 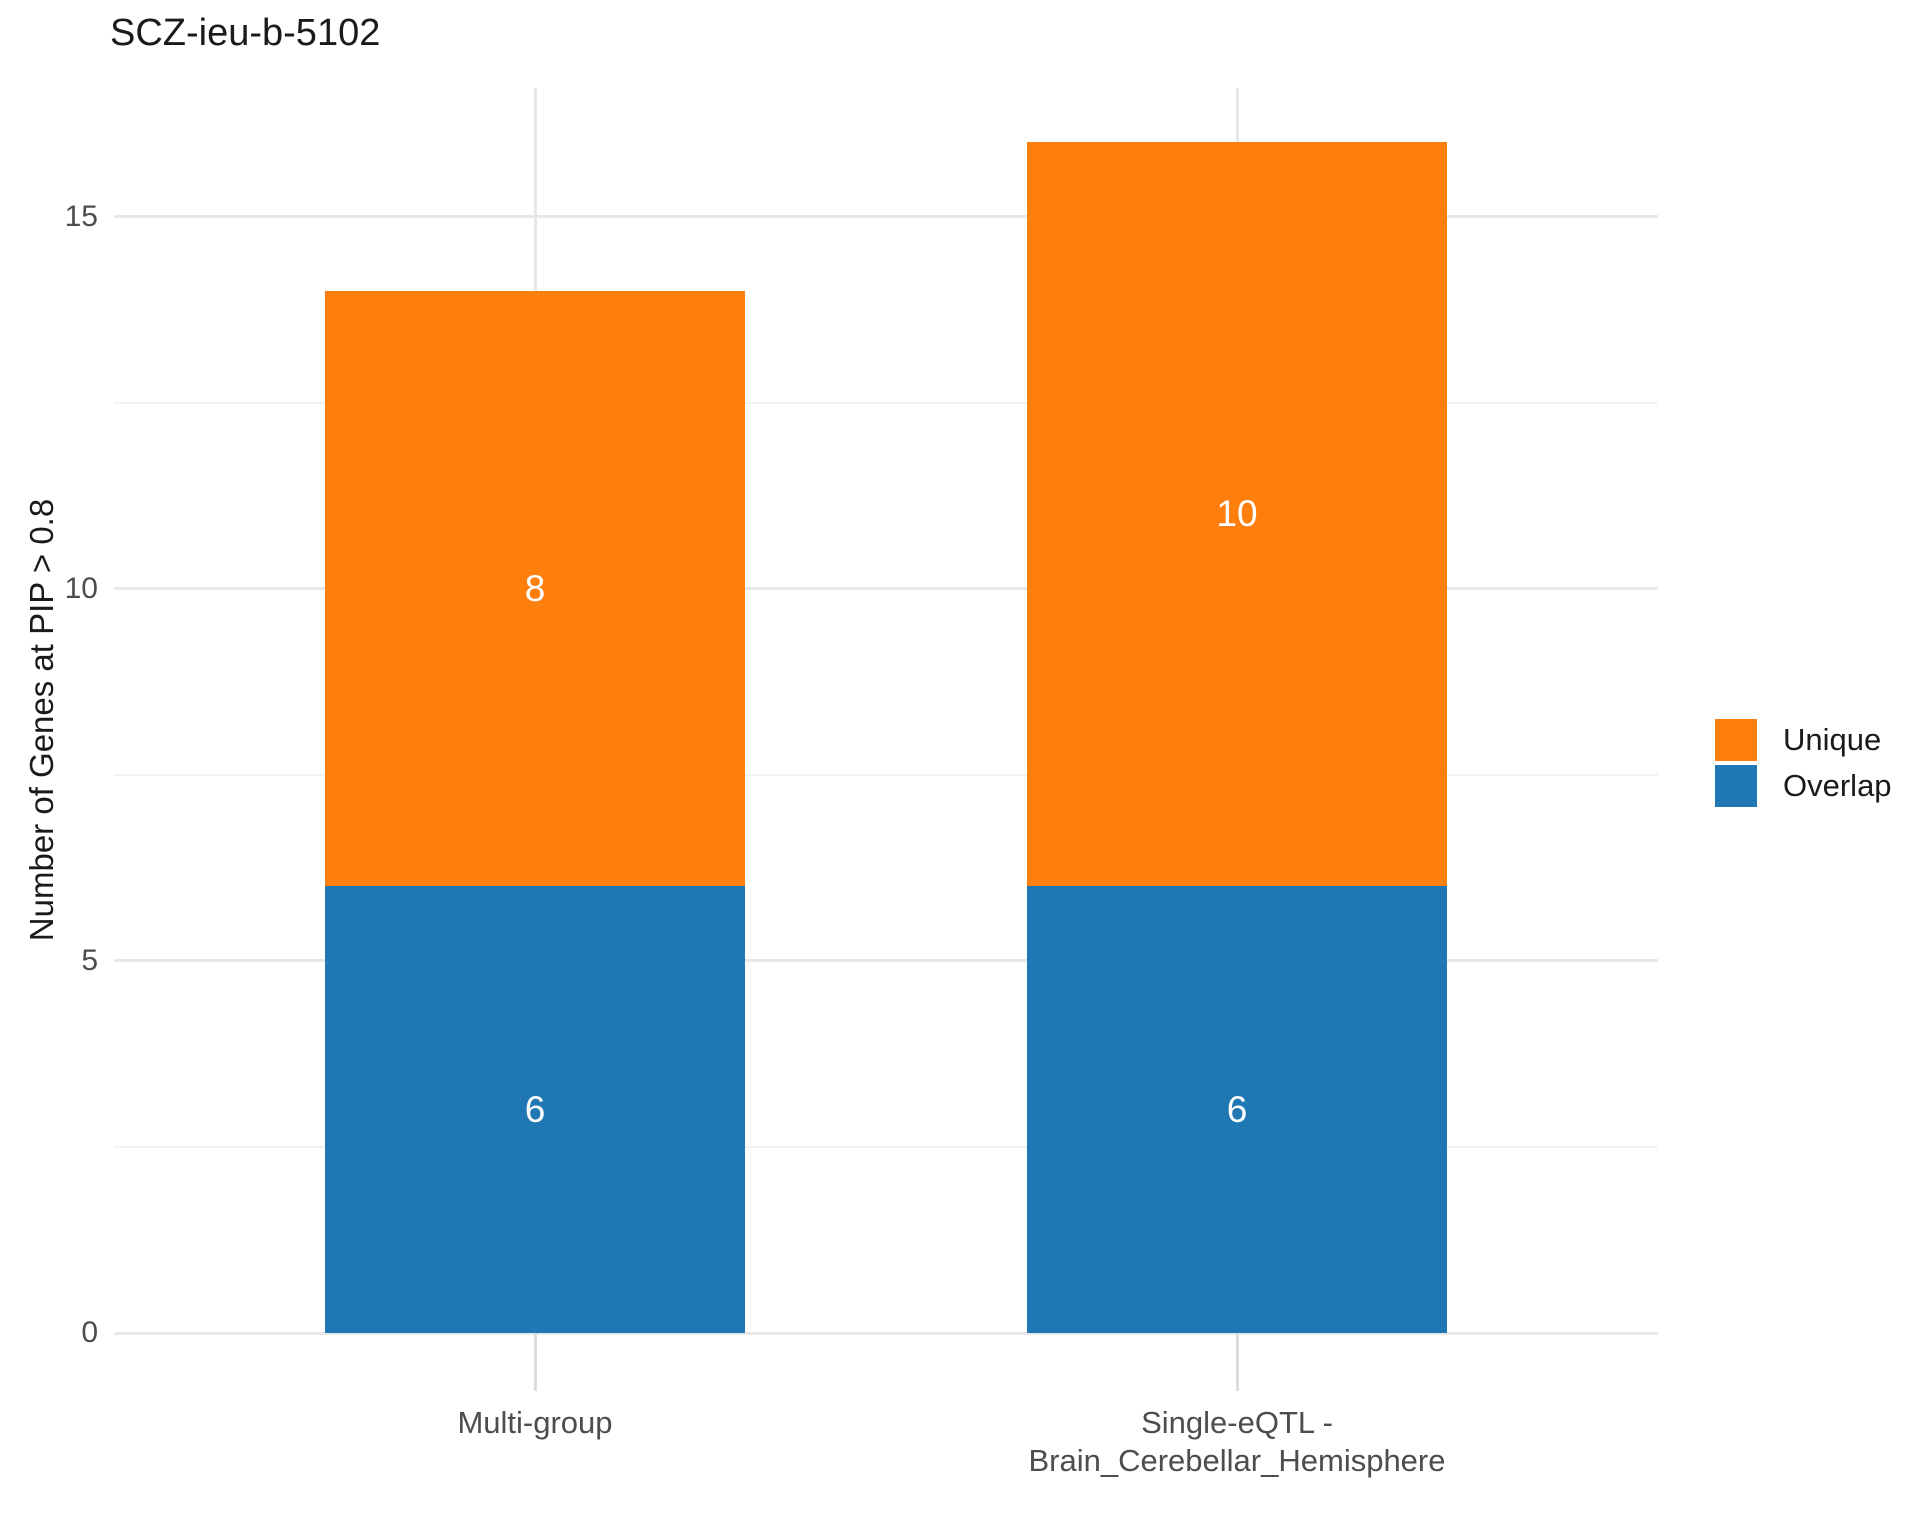 I want to click on legend-item-unique: Unique, so click(x=1803, y=740).